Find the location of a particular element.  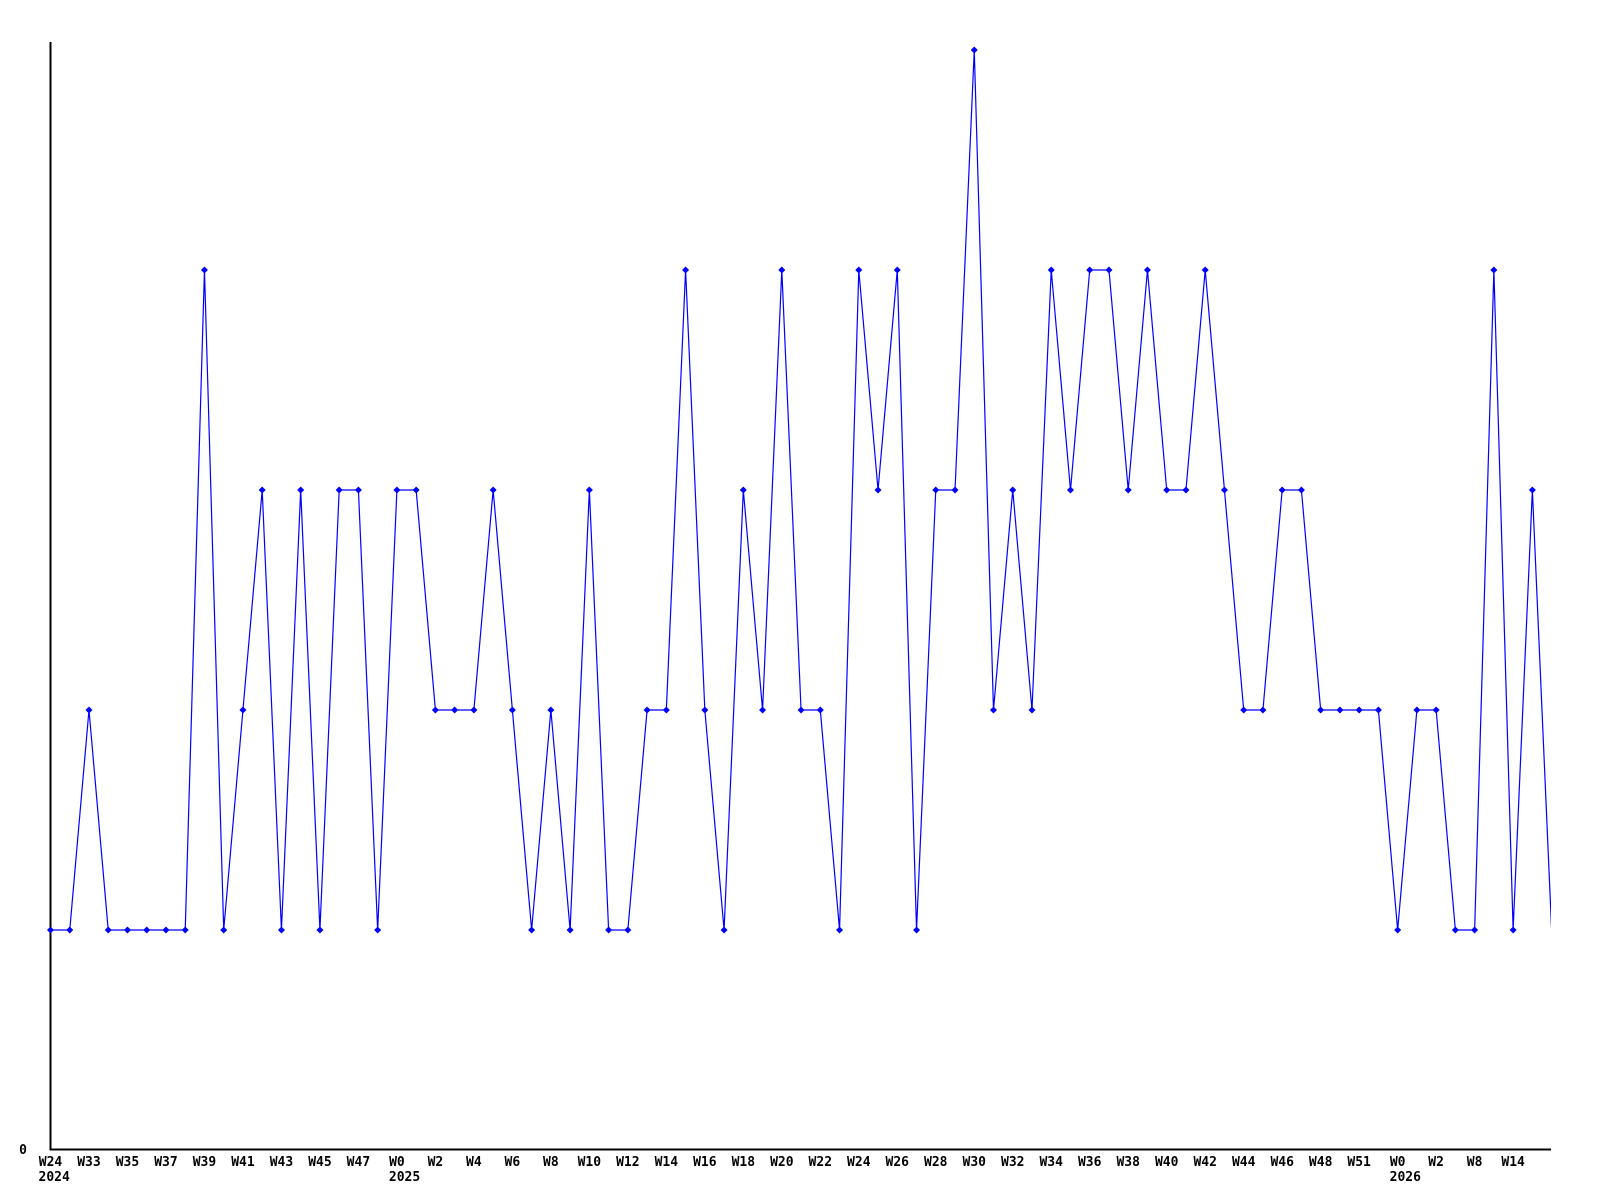

x-tick-label: W34 is located at coordinates (1051, 1162).